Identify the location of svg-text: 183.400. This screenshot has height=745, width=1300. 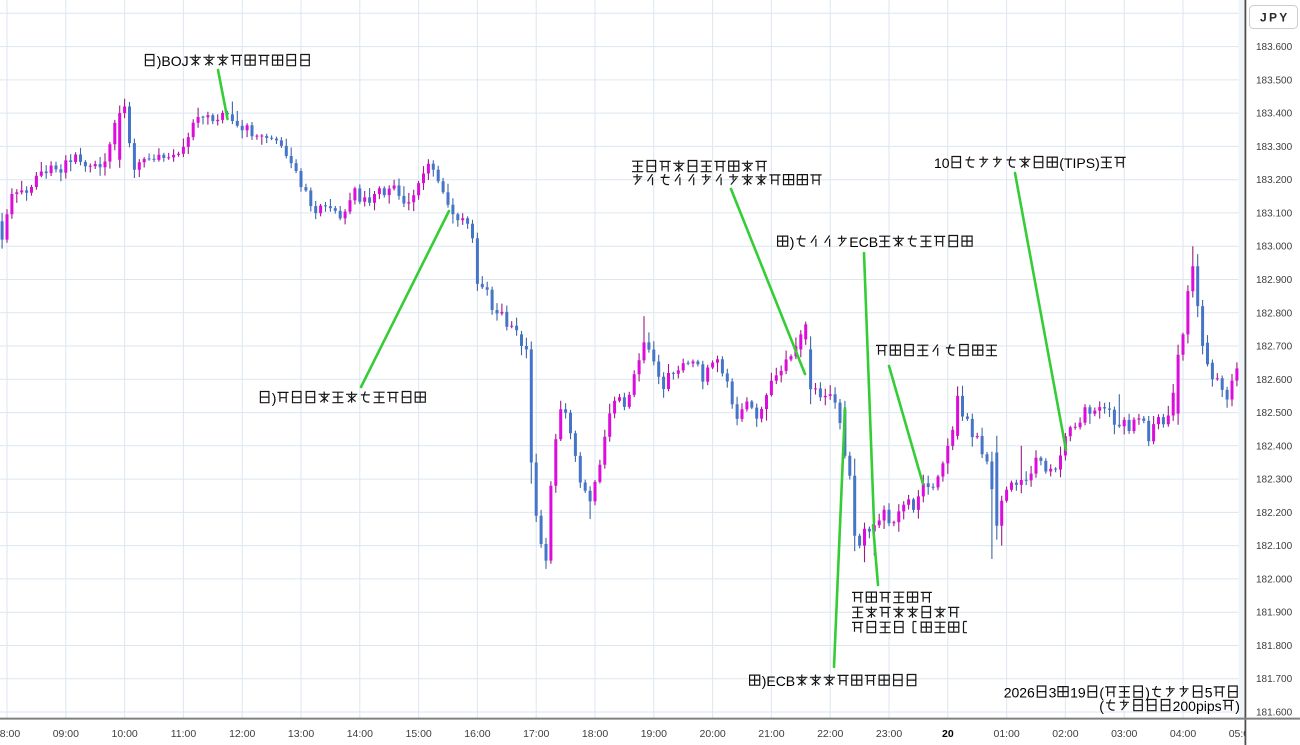
(1274, 114).